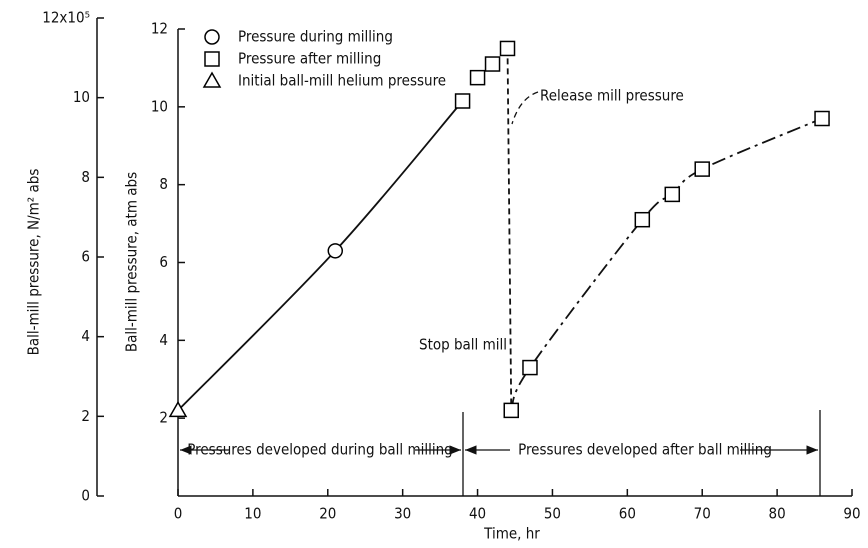  Describe the element at coordinates (342, 81) in the screenshot. I see `legend-label: Initial ball-mill helium pressure` at that location.